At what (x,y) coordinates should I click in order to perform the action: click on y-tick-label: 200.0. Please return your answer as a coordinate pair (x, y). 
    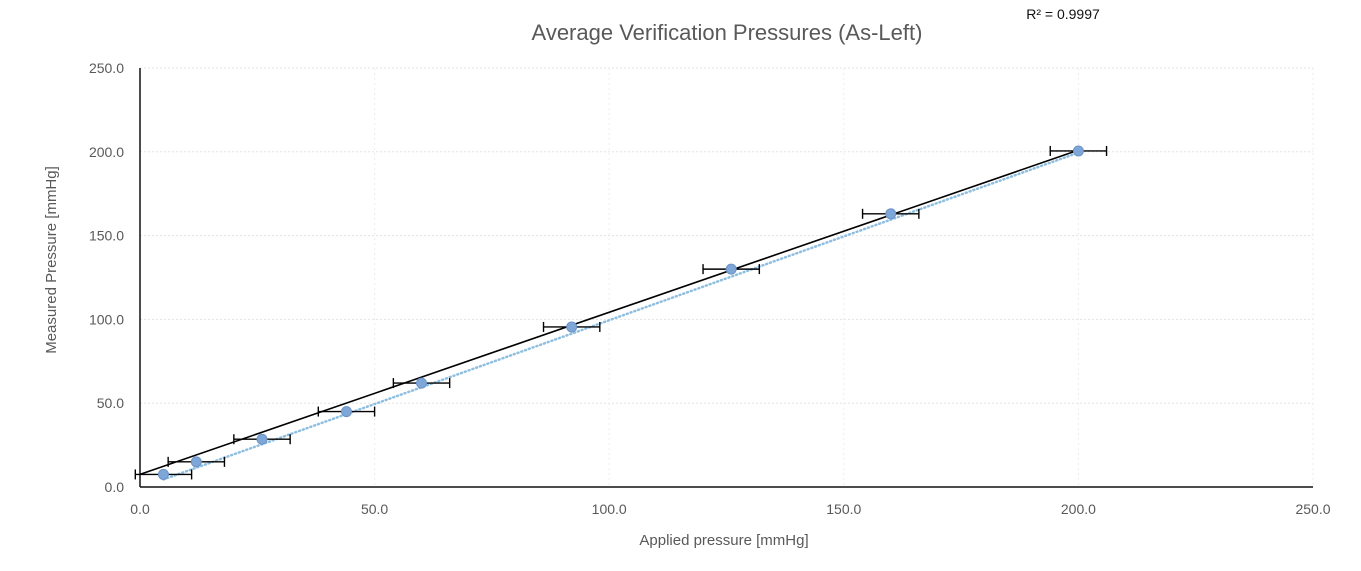
    Looking at the image, I should click on (106, 152).